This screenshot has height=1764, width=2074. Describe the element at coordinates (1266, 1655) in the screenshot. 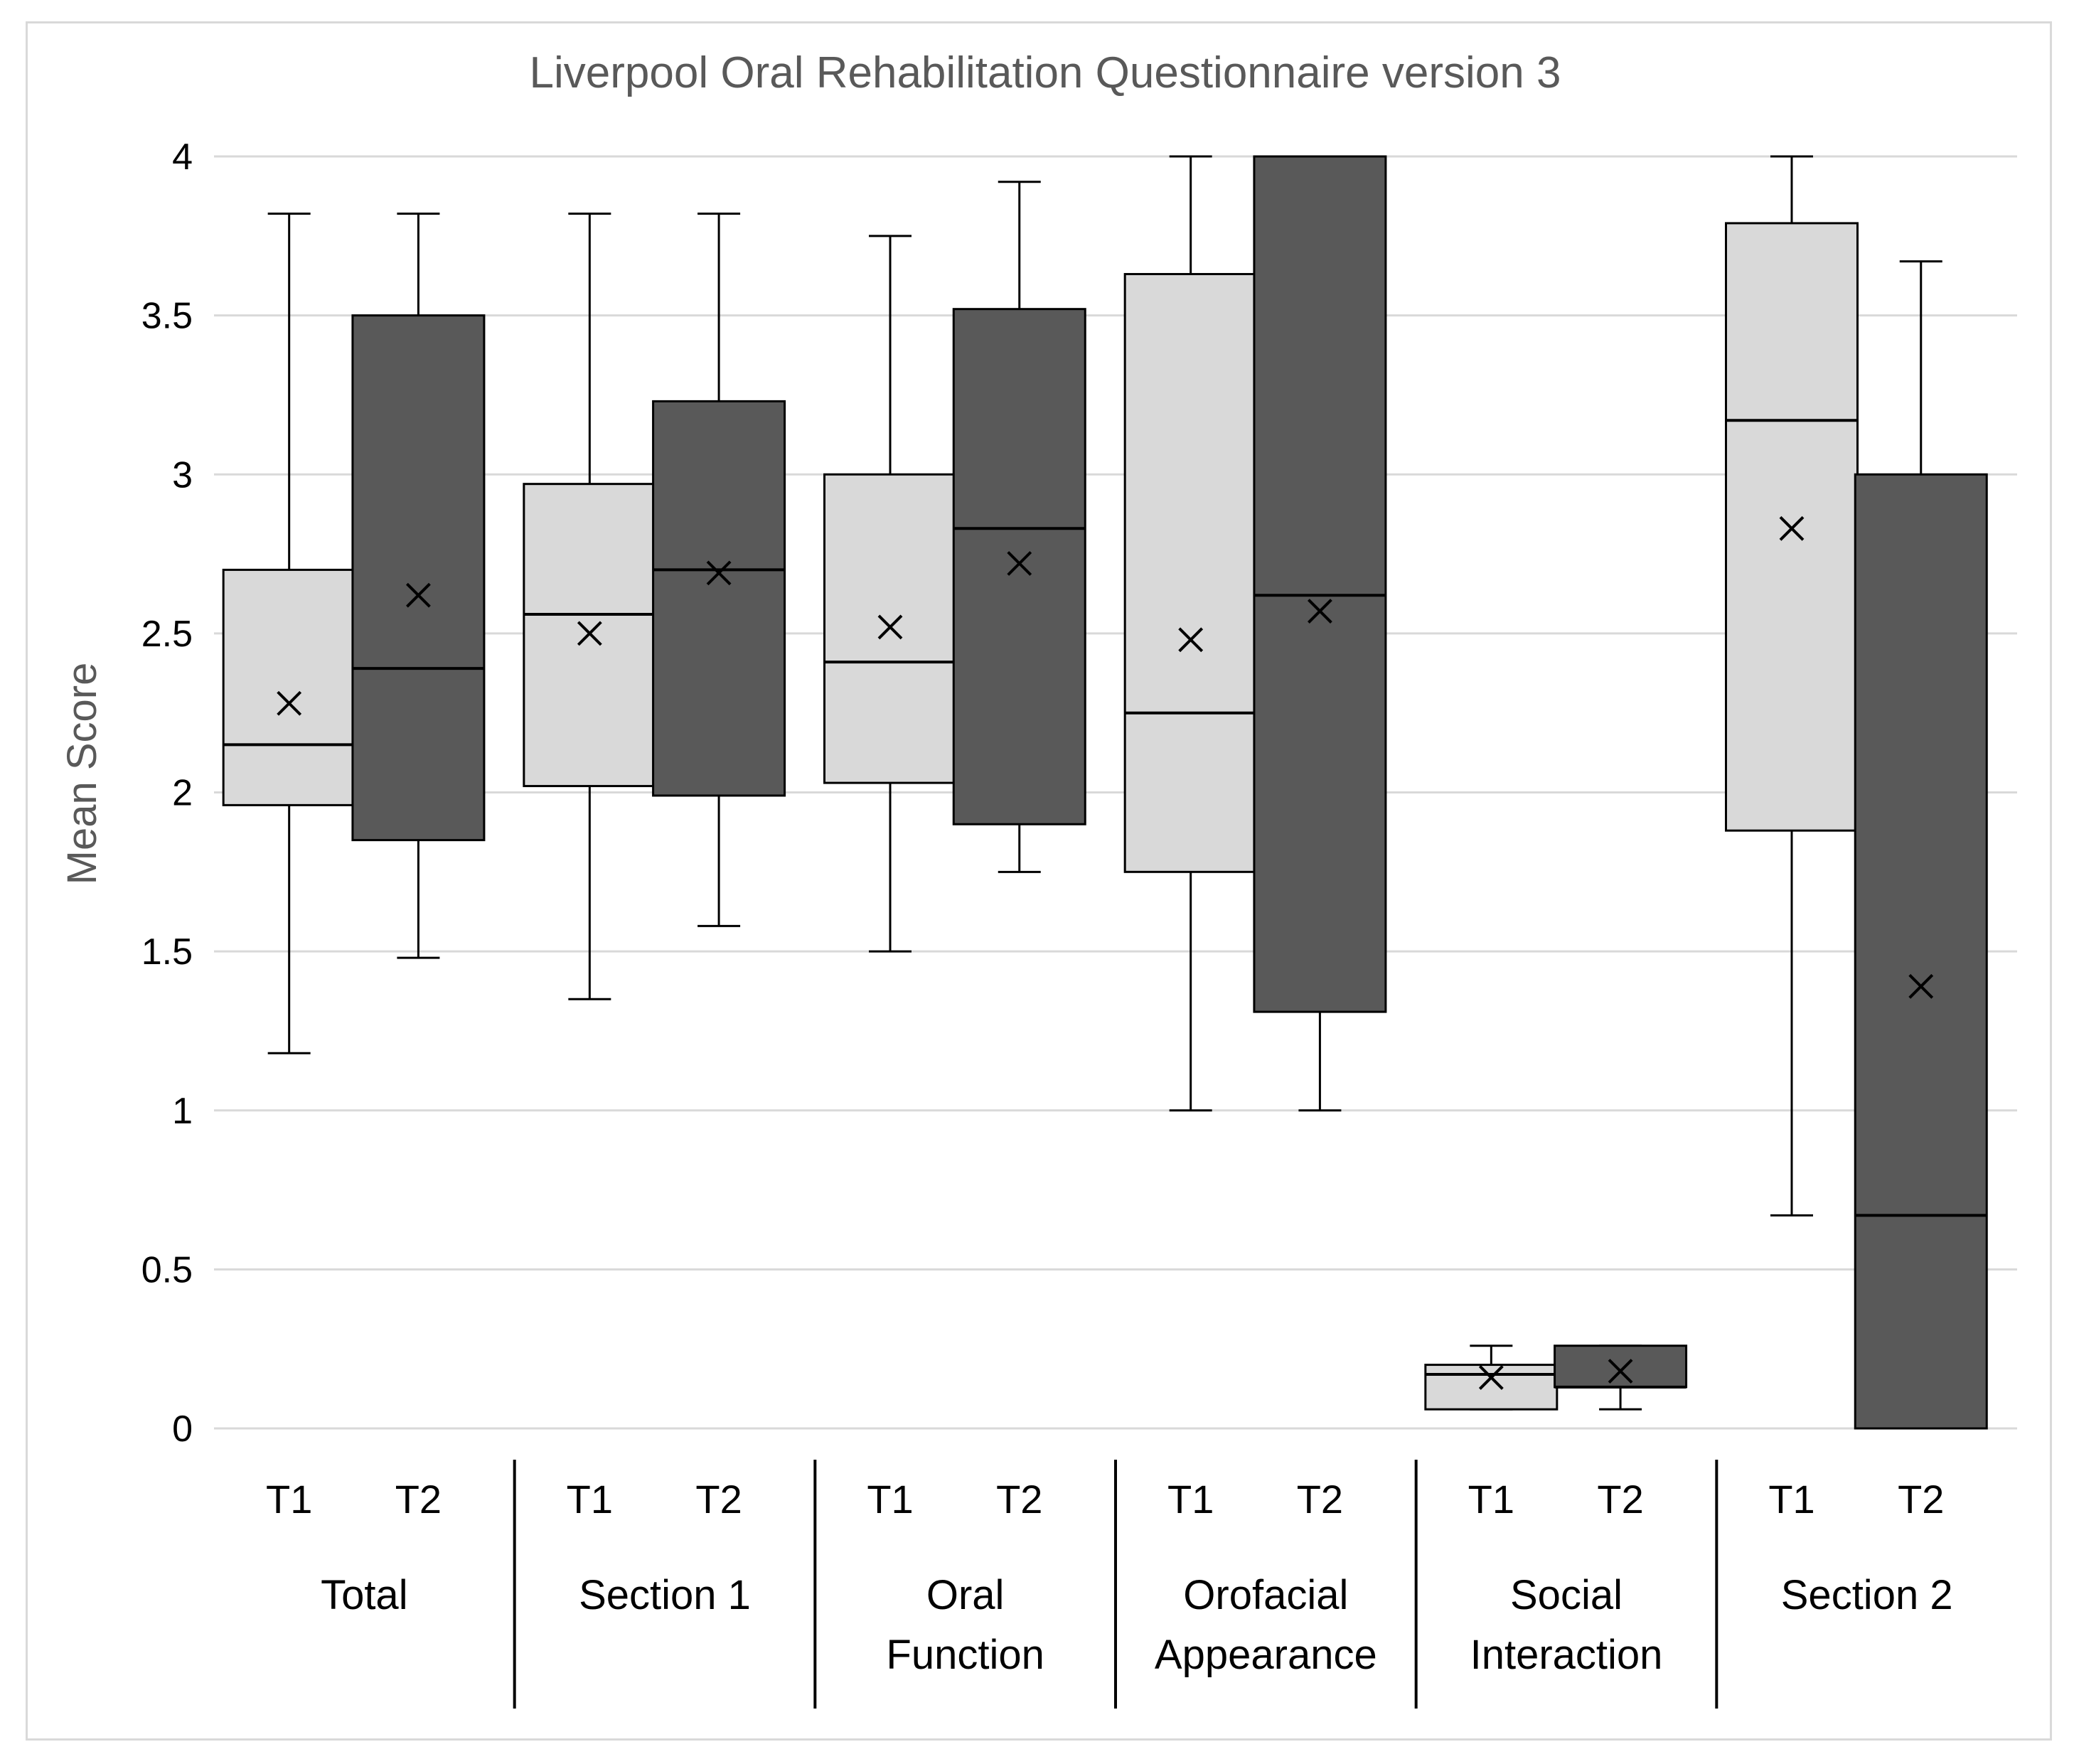

I see `group-label-3-line-1: Appearance` at that location.